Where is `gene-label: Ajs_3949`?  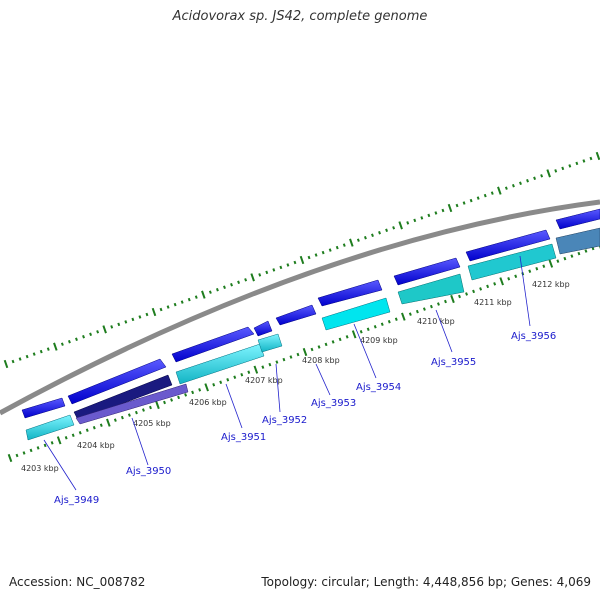
gene-label: Ajs_3949 is located at coordinates (76, 500).